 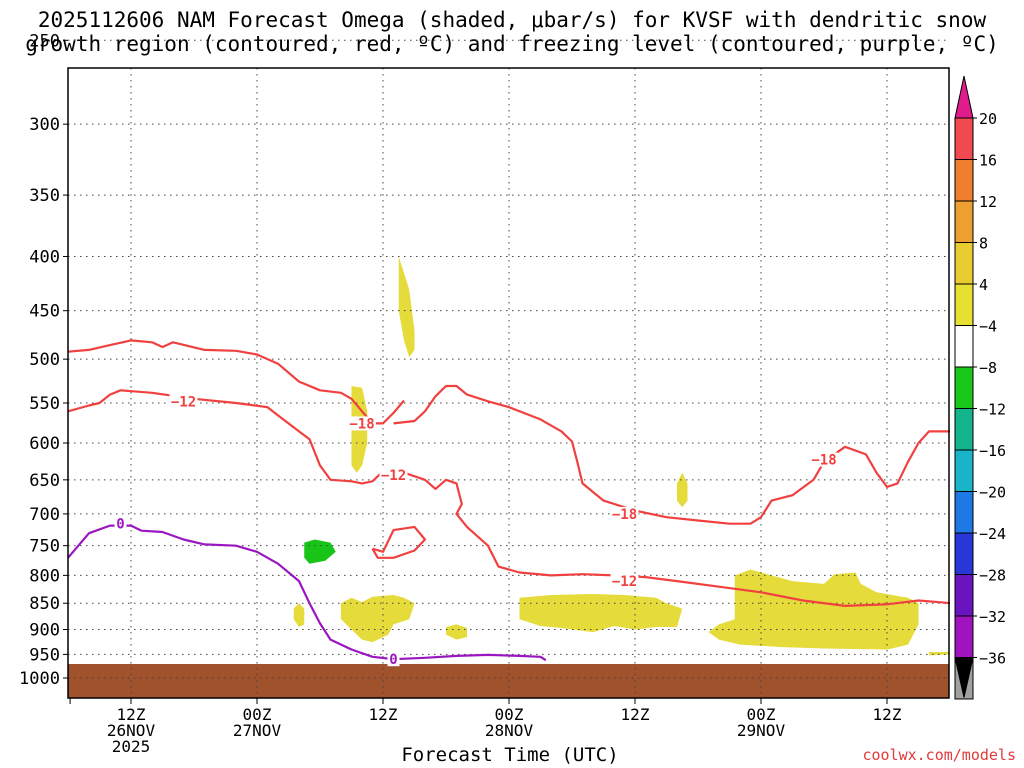 What do you see at coordinates (44, 125) in the screenshot?
I see `y-tick-label: 300` at bounding box center [44, 125].